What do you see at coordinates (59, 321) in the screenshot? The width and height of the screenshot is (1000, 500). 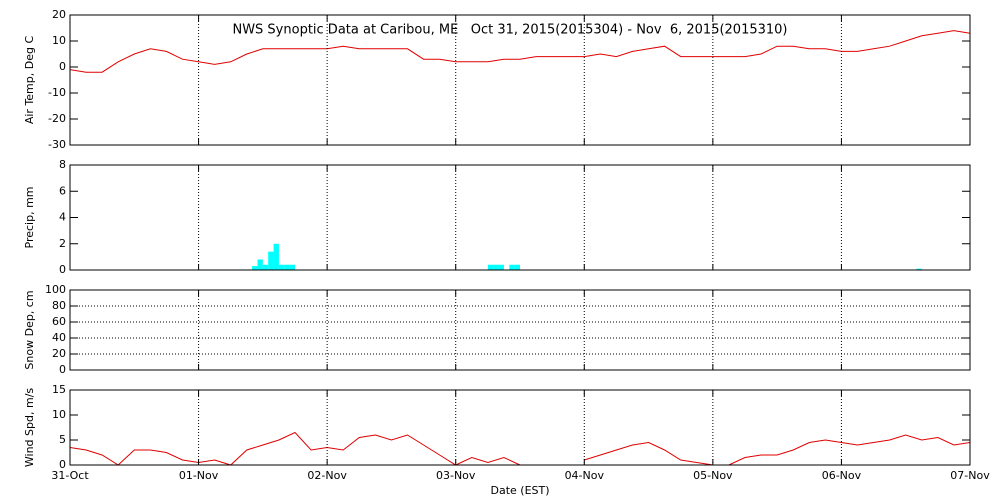 I see `y-tick-label: 60` at bounding box center [59, 321].